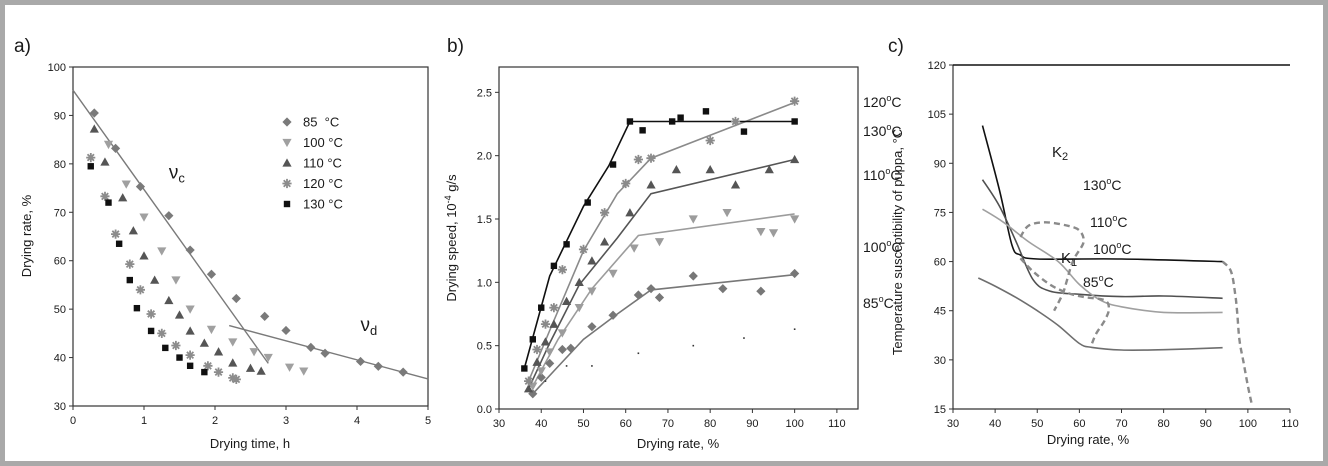  I want to click on panel-c-y-tick-label: 30, so click(940, 361).